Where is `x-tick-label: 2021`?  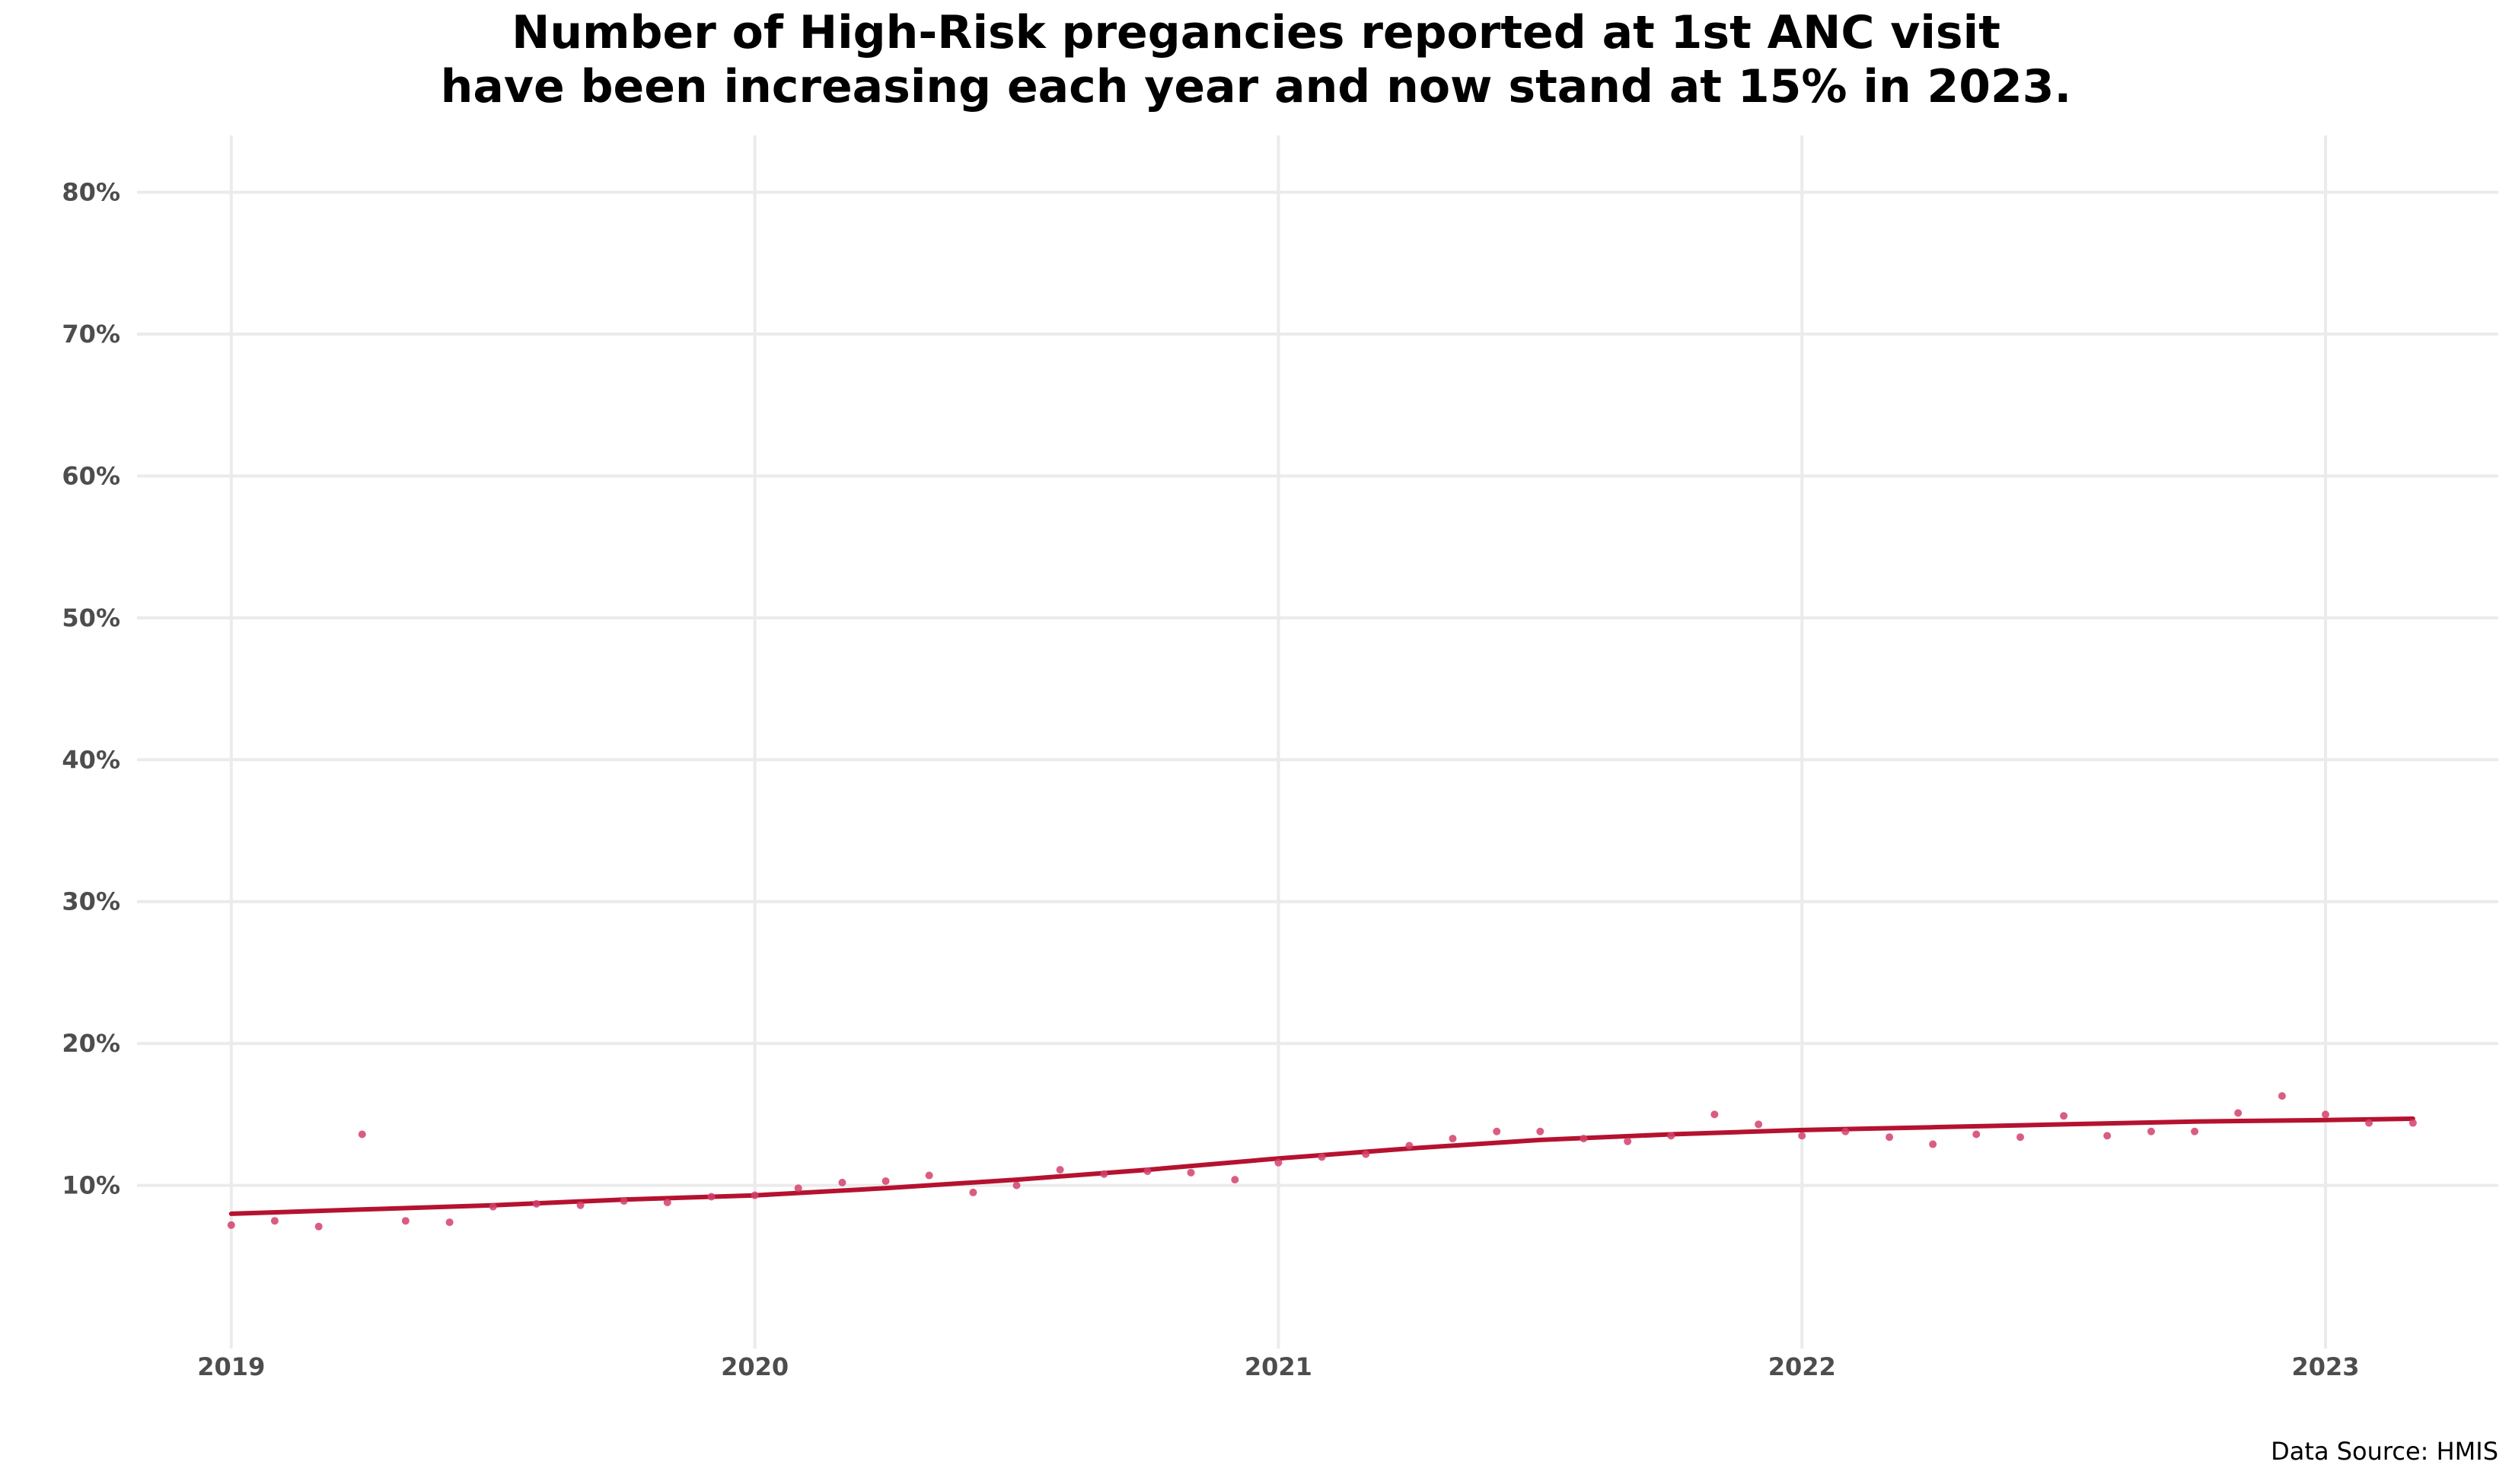
x-tick-label: 2021 is located at coordinates (1278, 1366).